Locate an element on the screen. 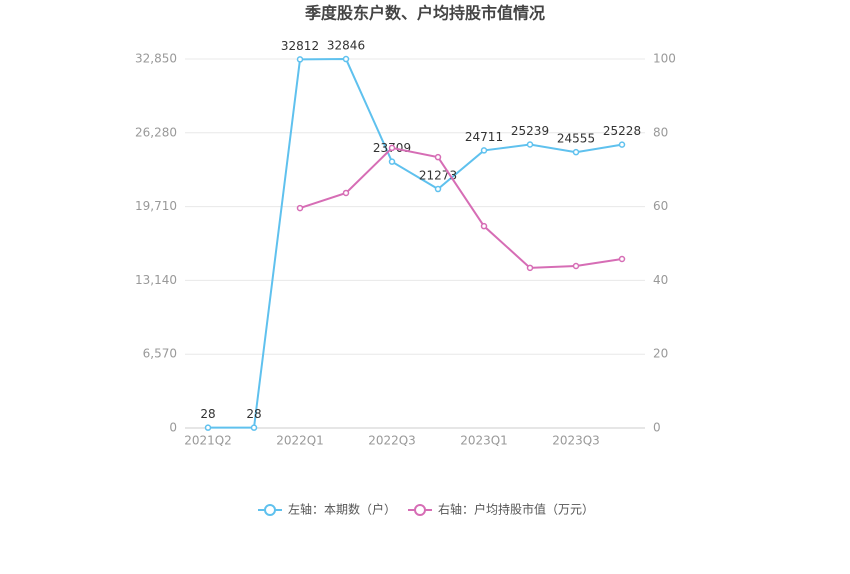 This screenshot has height=574, width=850. y-tick-label: 13,140 is located at coordinates (156, 280).